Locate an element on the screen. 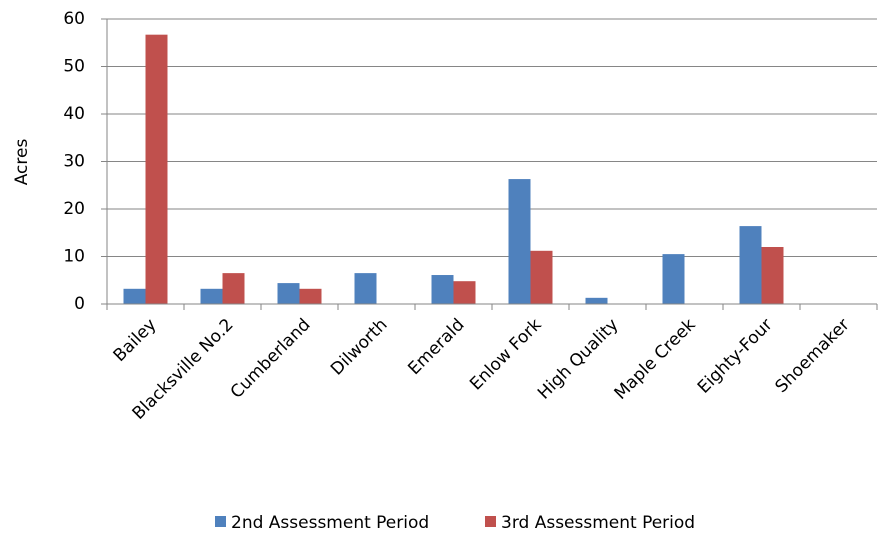 This screenshot has height=539, width=888. legend-label: 3rd Assessment Period is located at coordinates (598, 523).